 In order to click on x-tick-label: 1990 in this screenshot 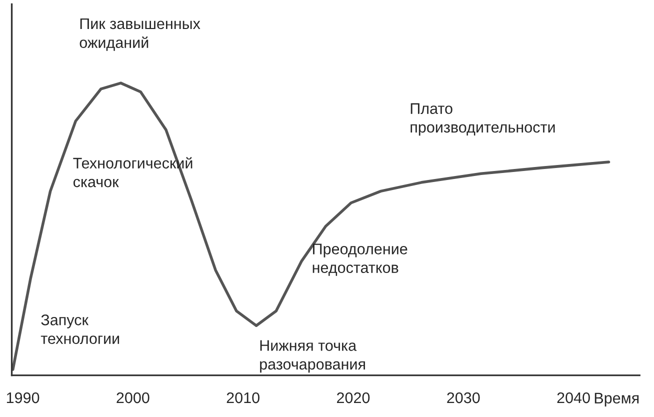, I will do `click(23, 398)`.